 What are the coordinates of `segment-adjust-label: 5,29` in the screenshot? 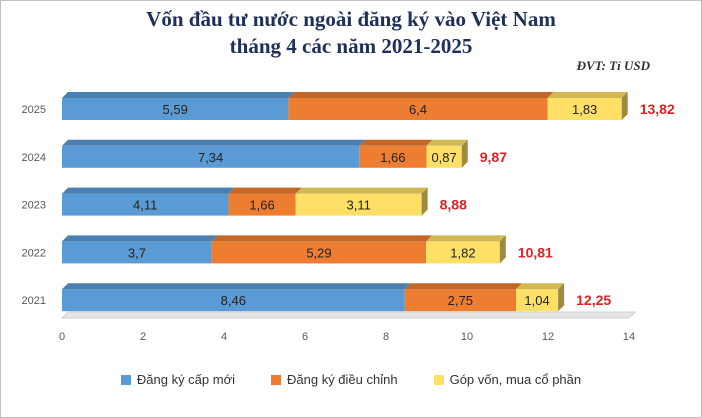 It's located at (318, 252).